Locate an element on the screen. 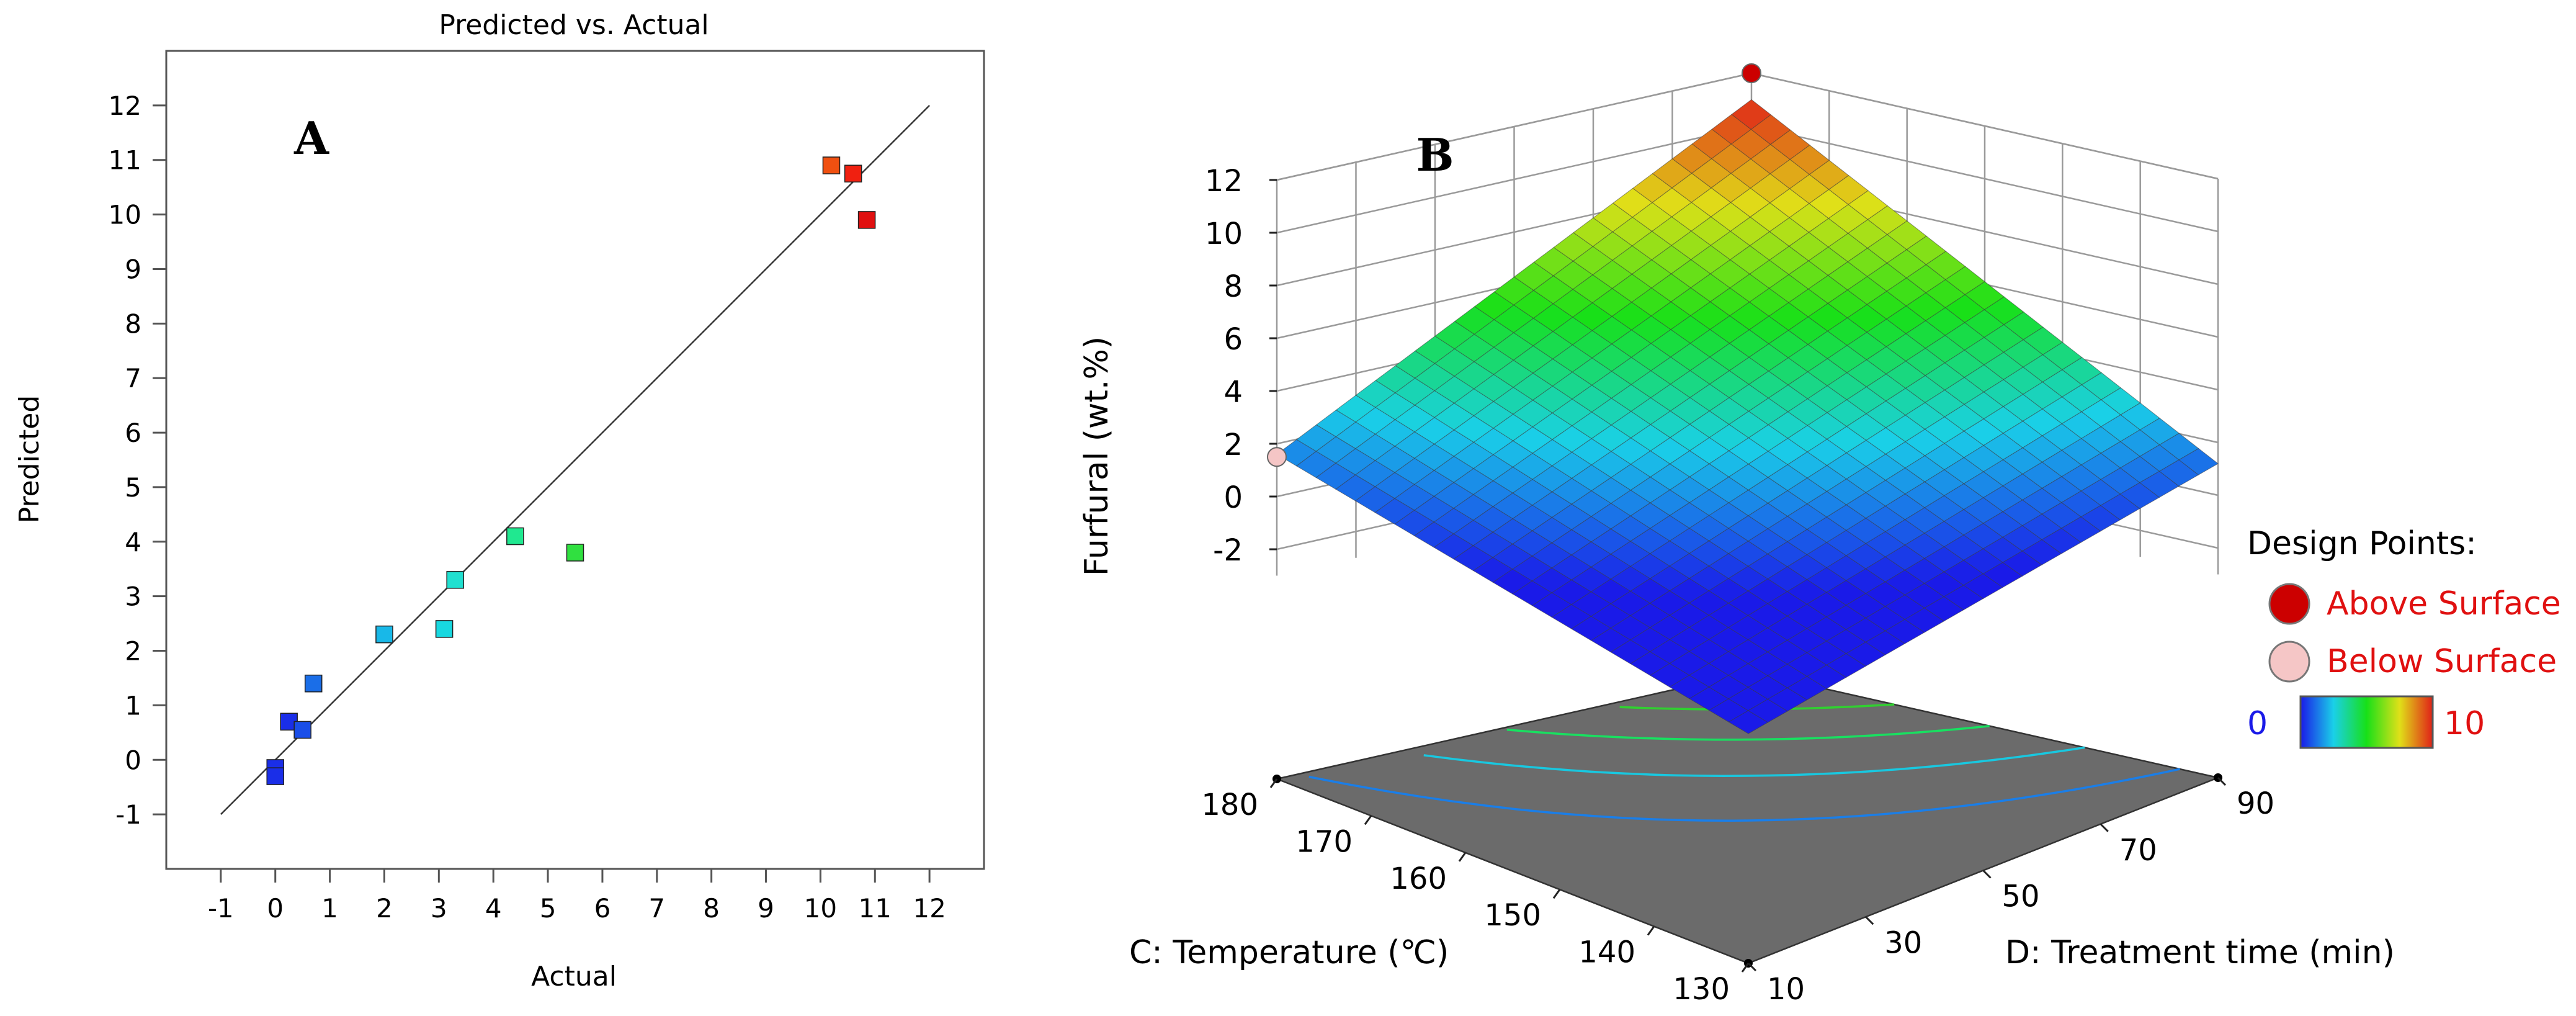  surface-cell is located at coordinates (2198, 461).